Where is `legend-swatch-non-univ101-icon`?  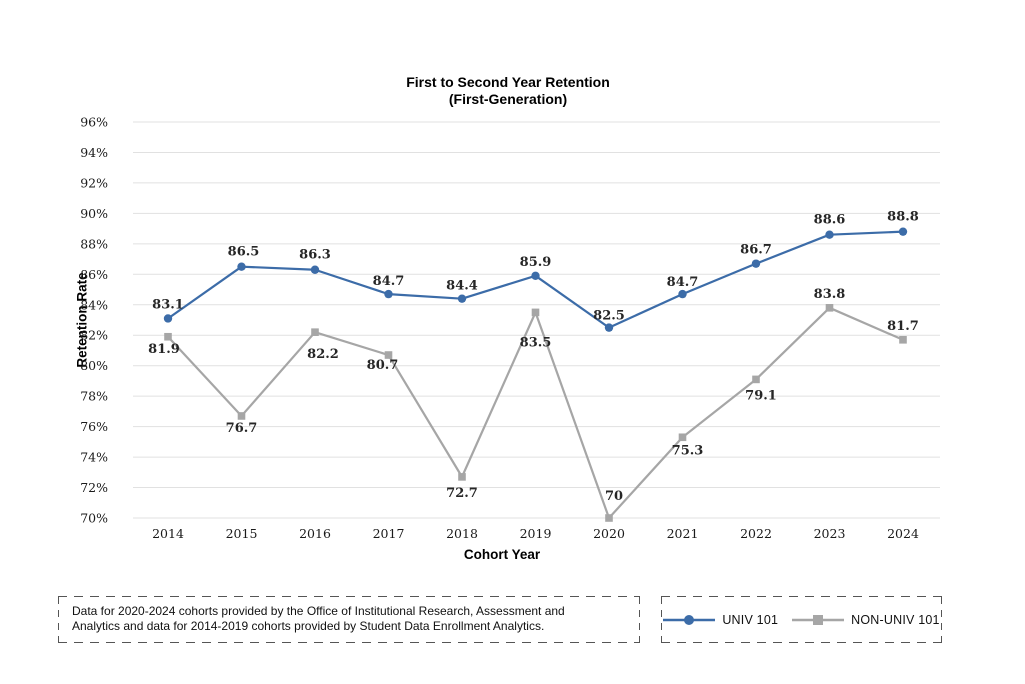 legend-swatch-non-univ101-icon is located at coordinates (818, 619).